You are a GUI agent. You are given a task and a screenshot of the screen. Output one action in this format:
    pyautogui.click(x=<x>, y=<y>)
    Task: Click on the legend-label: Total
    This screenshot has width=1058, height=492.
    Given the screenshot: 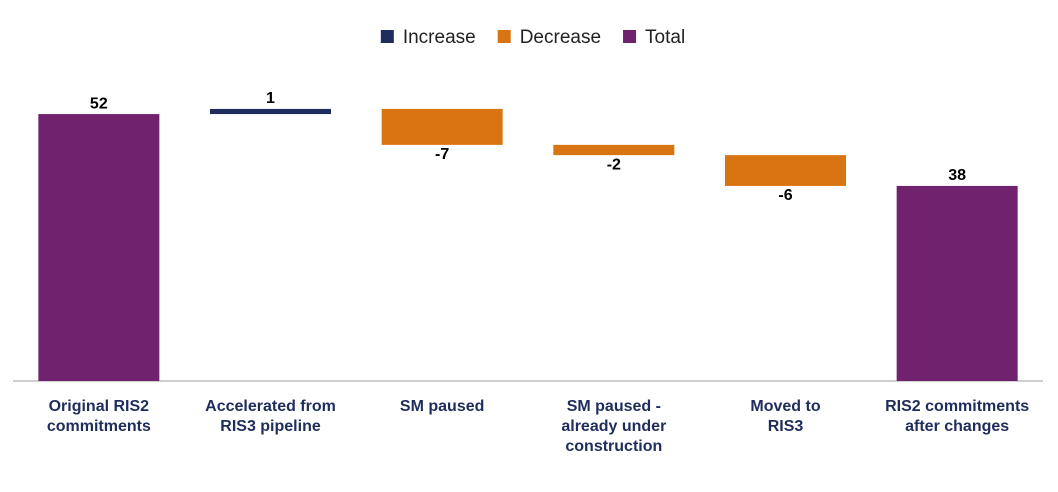 What is the action you would take?
    pyautogui.click(x=665, y=37)
    